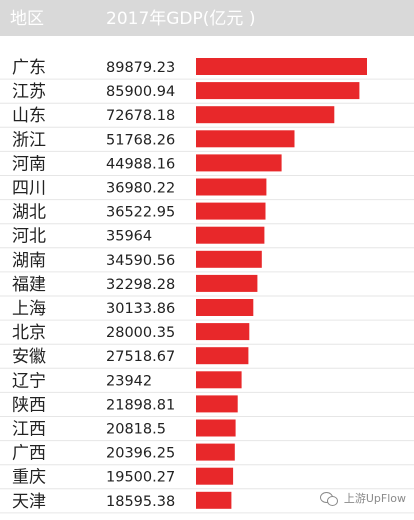 This screenshot has width=414, height=520. Describe the element at coordinates (140, 285) in the screenshot. I see `value-label: 32298.28` at that location.